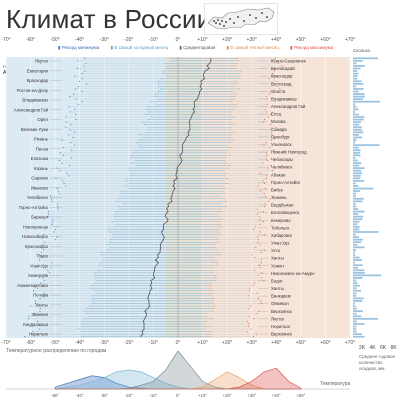  Describe the element at coordinates (35, 129) in the screenshot. I see `city-label: Великие Луки` at that location.